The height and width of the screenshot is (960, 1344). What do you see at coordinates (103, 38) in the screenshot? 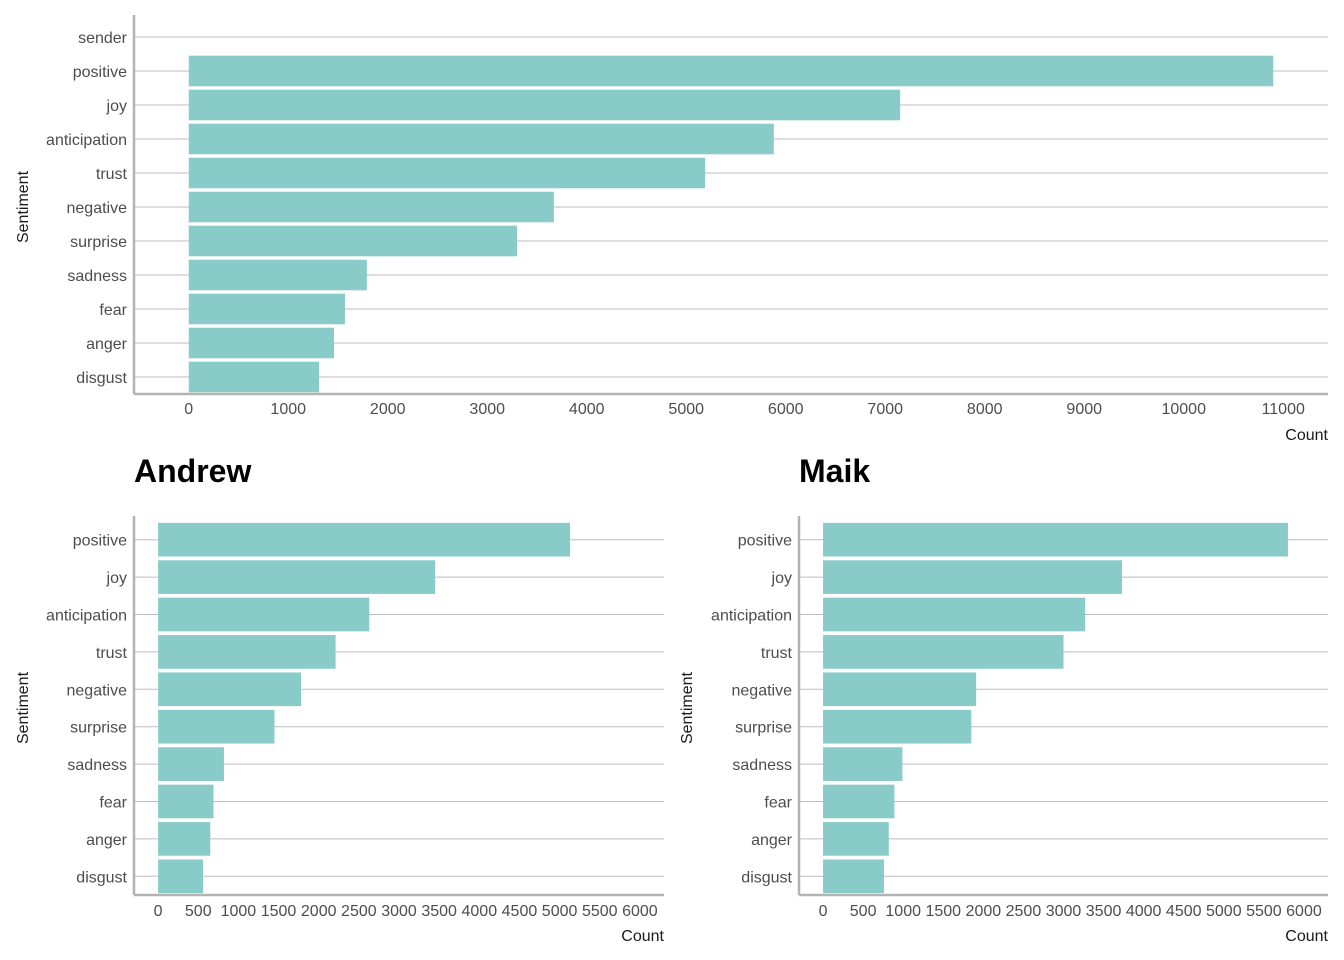
I see `y-tick-label: sender` at bounding box center [103, 38].